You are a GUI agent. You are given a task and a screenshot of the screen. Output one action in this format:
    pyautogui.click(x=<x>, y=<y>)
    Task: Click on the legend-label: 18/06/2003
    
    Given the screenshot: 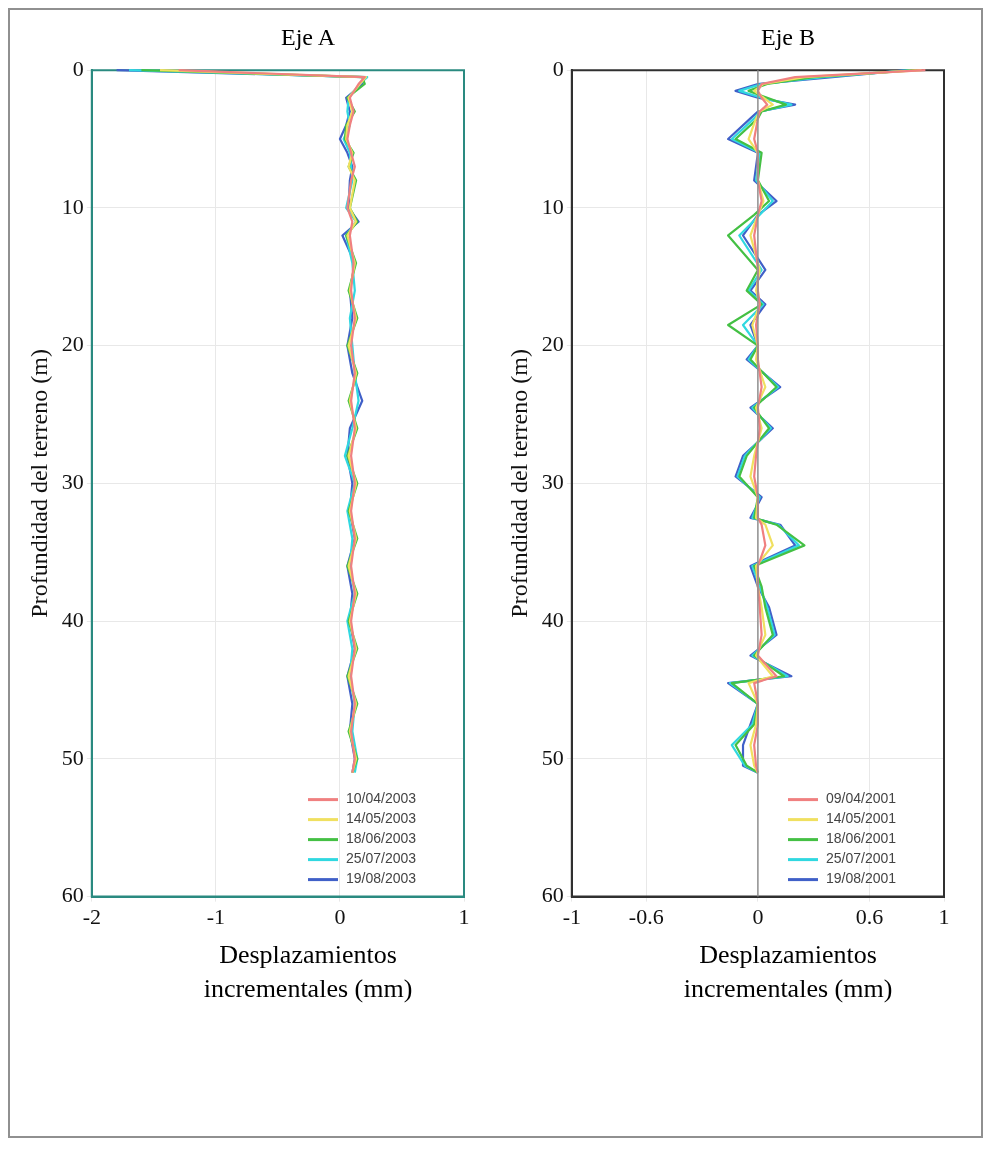 What is the action you would take?
    pyautogui.click(x=381, y=838)
    